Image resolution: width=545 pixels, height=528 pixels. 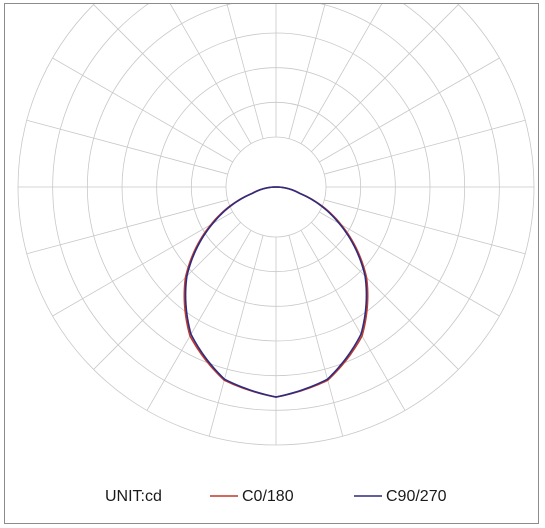 I want to click on legend: UNIT:cd C0/180 C90/270, so click(x=276, y=496).